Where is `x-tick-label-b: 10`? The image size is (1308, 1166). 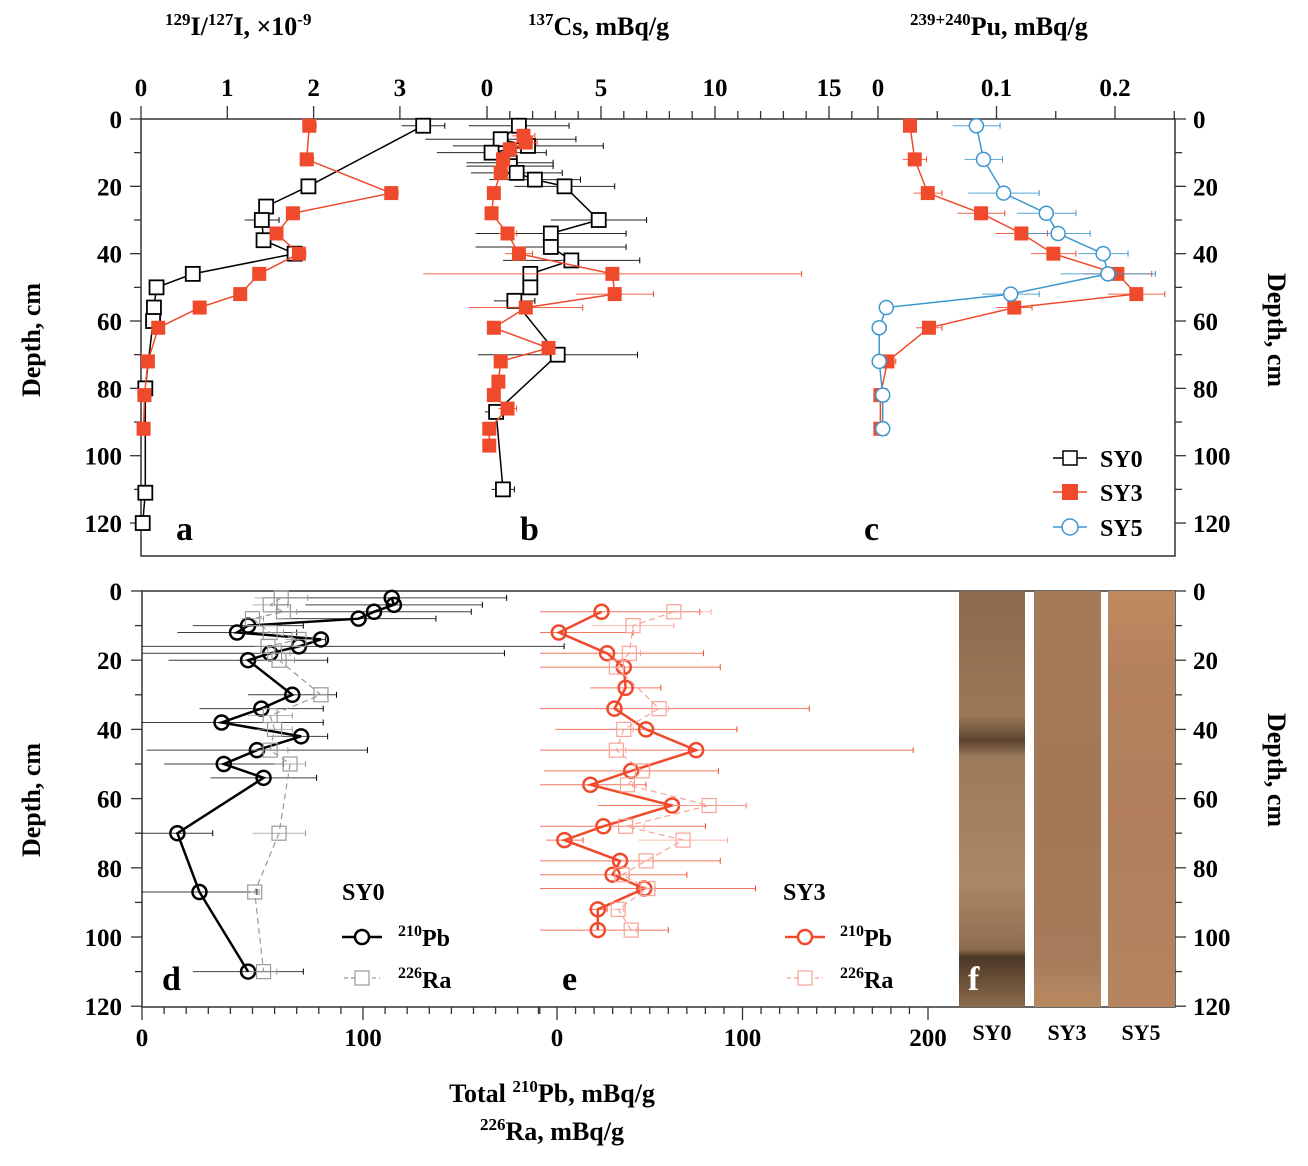 x-tick-label-b: 10 is located at coordinates (715, 88).